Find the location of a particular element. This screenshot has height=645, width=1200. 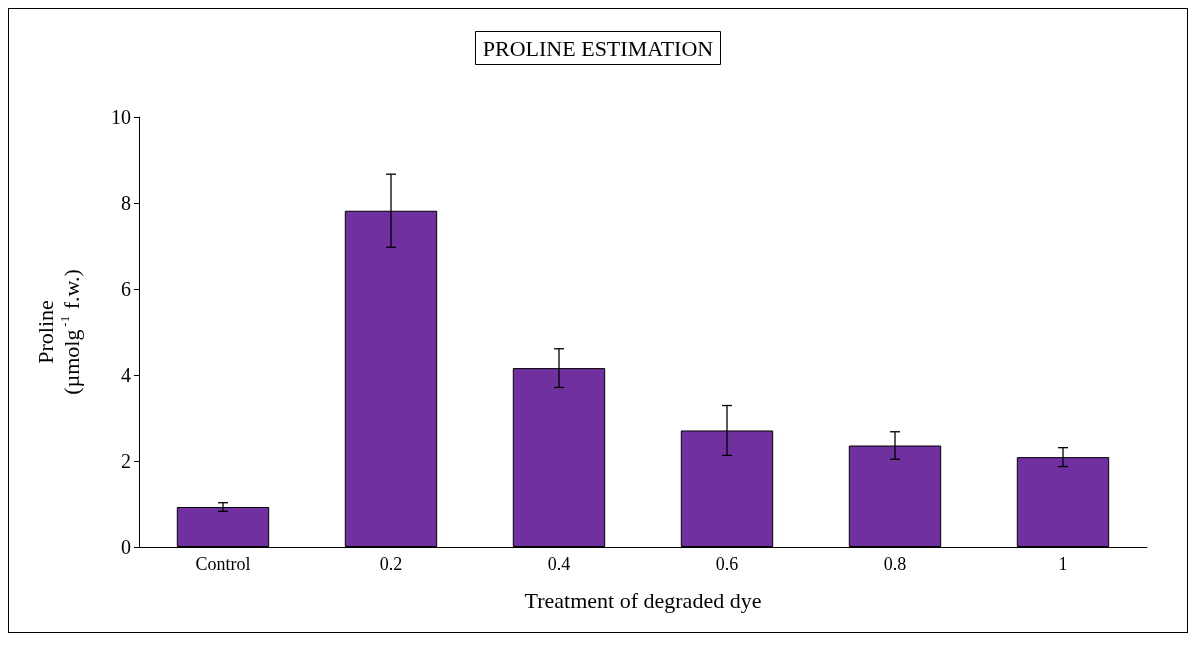

chart-title: PROLINE ESTIMATION is located at coordinates (598, 48).